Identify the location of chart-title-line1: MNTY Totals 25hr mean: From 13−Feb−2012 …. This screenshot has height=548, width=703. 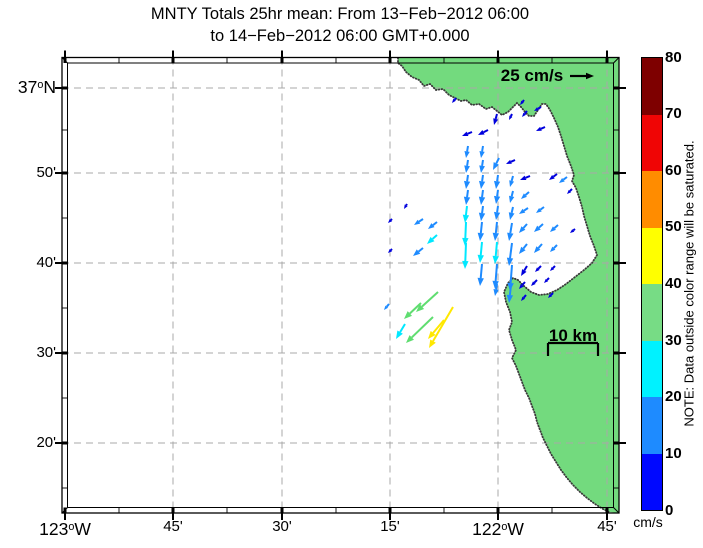
(340, 14).